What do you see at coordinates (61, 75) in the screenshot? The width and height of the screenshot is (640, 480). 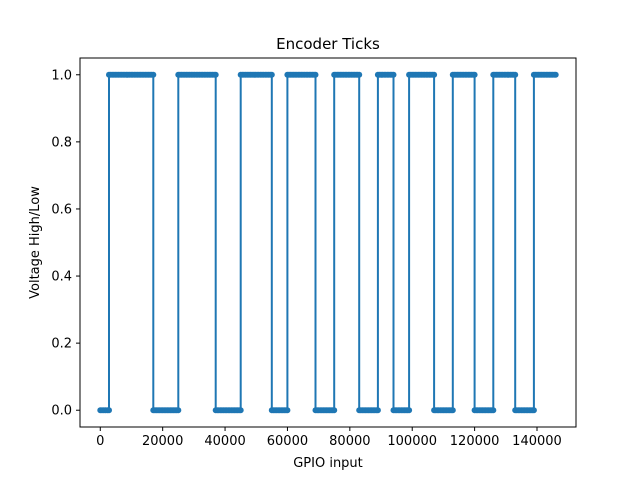 I see `y-tick-label: 1.0` at bounding box center [61, 75].